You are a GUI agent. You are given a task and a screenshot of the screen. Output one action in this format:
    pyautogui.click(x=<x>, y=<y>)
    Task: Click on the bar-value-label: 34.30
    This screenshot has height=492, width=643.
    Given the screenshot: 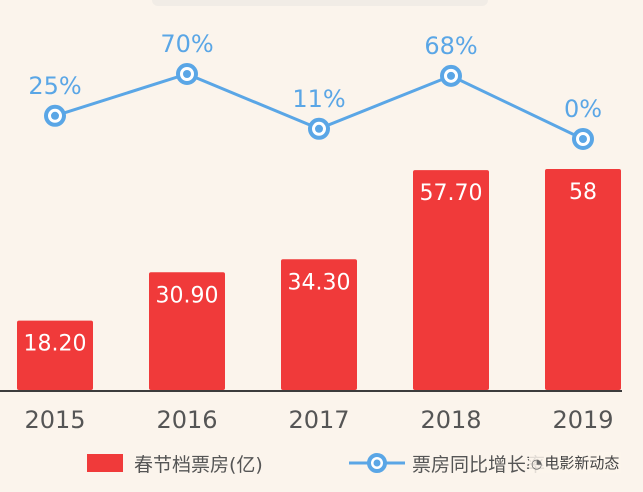 What is the action you would take?
    pyautogui.click(x=319, y=282)
    